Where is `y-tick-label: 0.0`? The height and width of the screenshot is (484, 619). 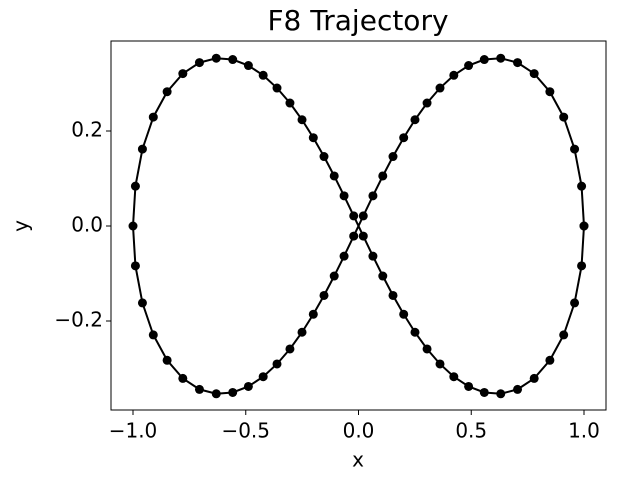
y-tick-label: 0.0 is located at coordinates (87, 224).